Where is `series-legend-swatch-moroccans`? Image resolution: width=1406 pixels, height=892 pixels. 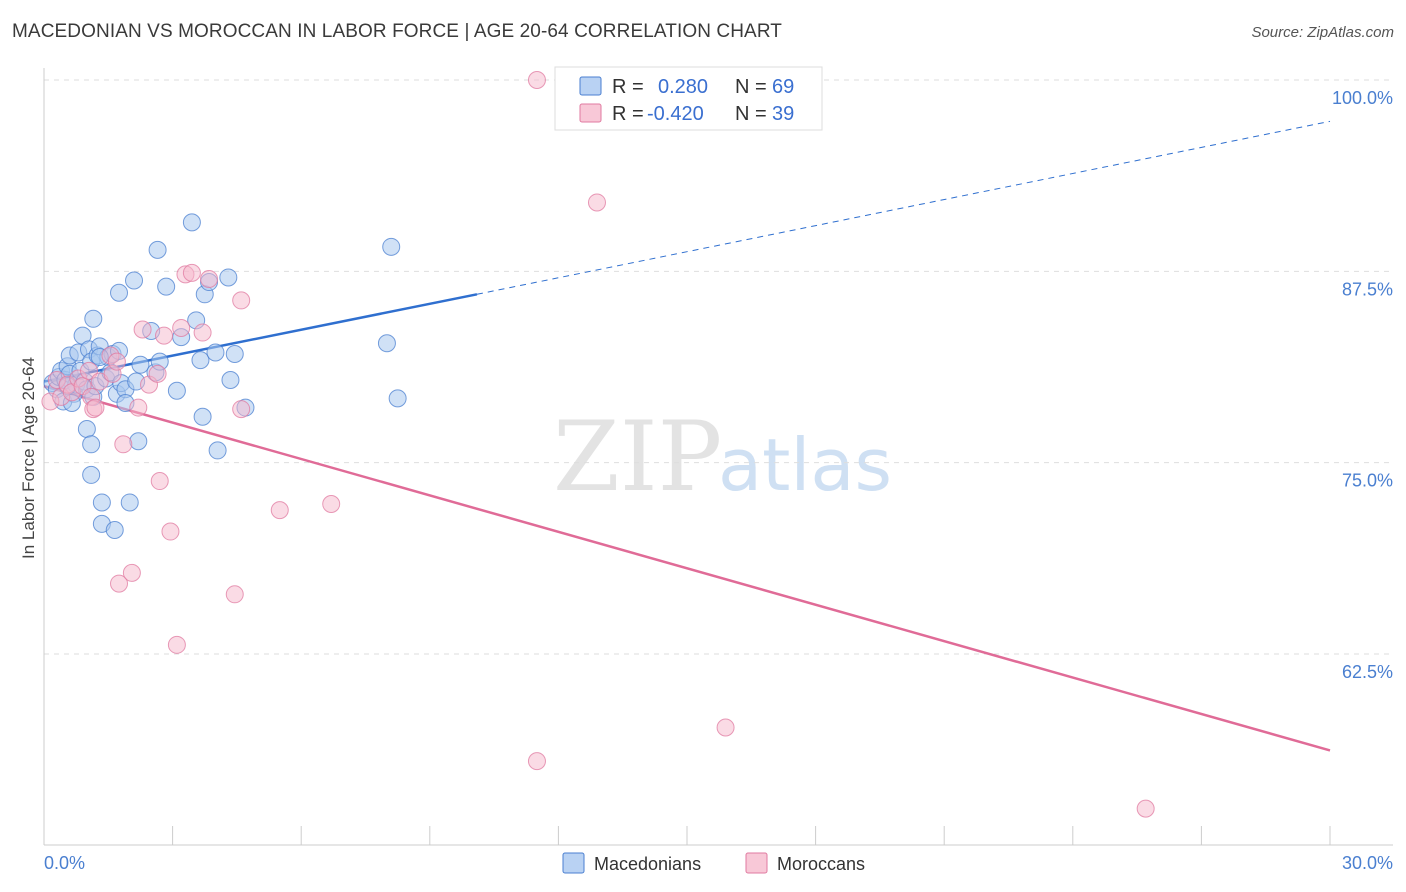
series-legend-swatch-moroccans is located at coordinates (756, 863).